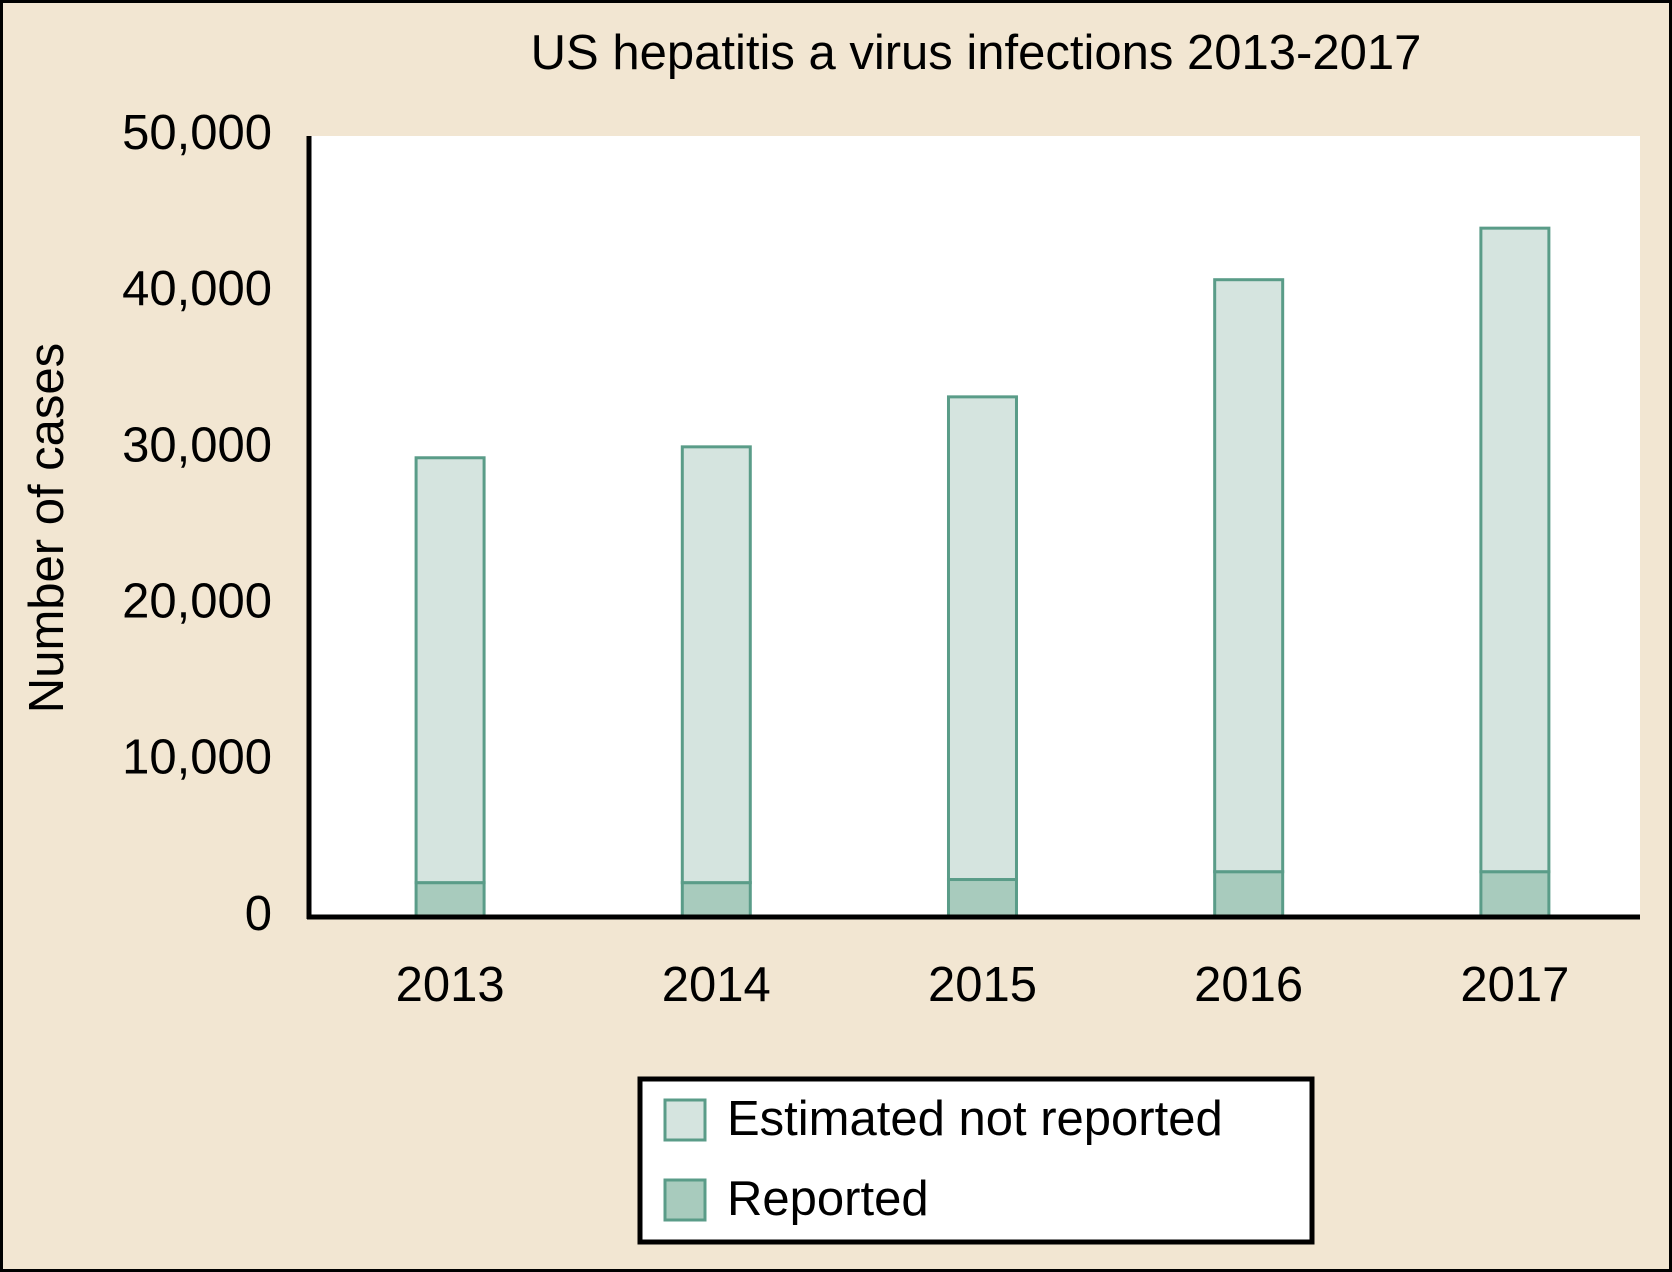 The height and width of the screenshot is (1272, 1672). I want to click on y-tick-label: 50,000, so click(197, 133).